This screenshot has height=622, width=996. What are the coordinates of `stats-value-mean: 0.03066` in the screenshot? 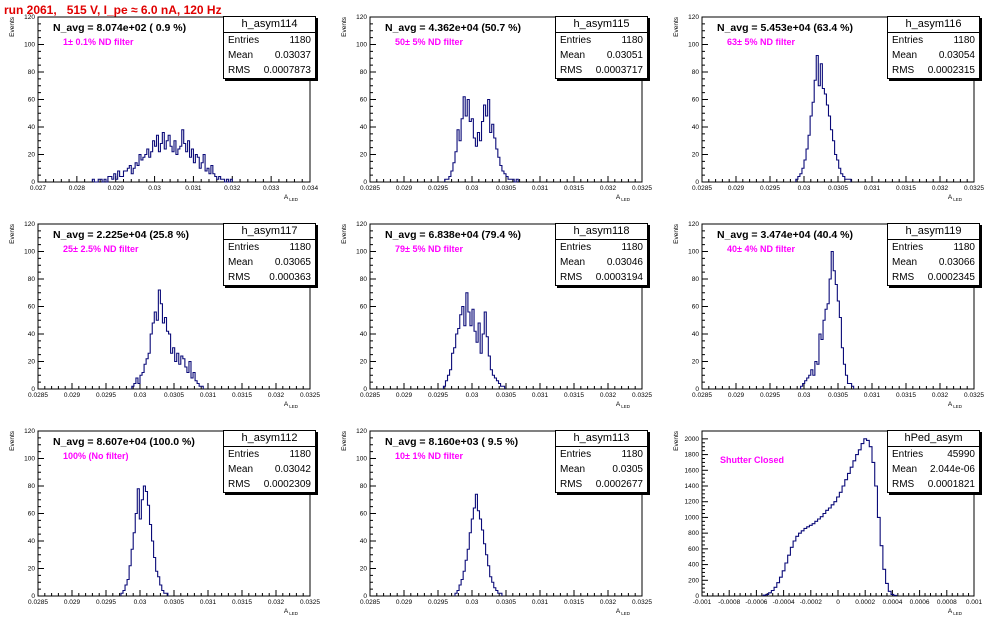 It's located at (956, 262).